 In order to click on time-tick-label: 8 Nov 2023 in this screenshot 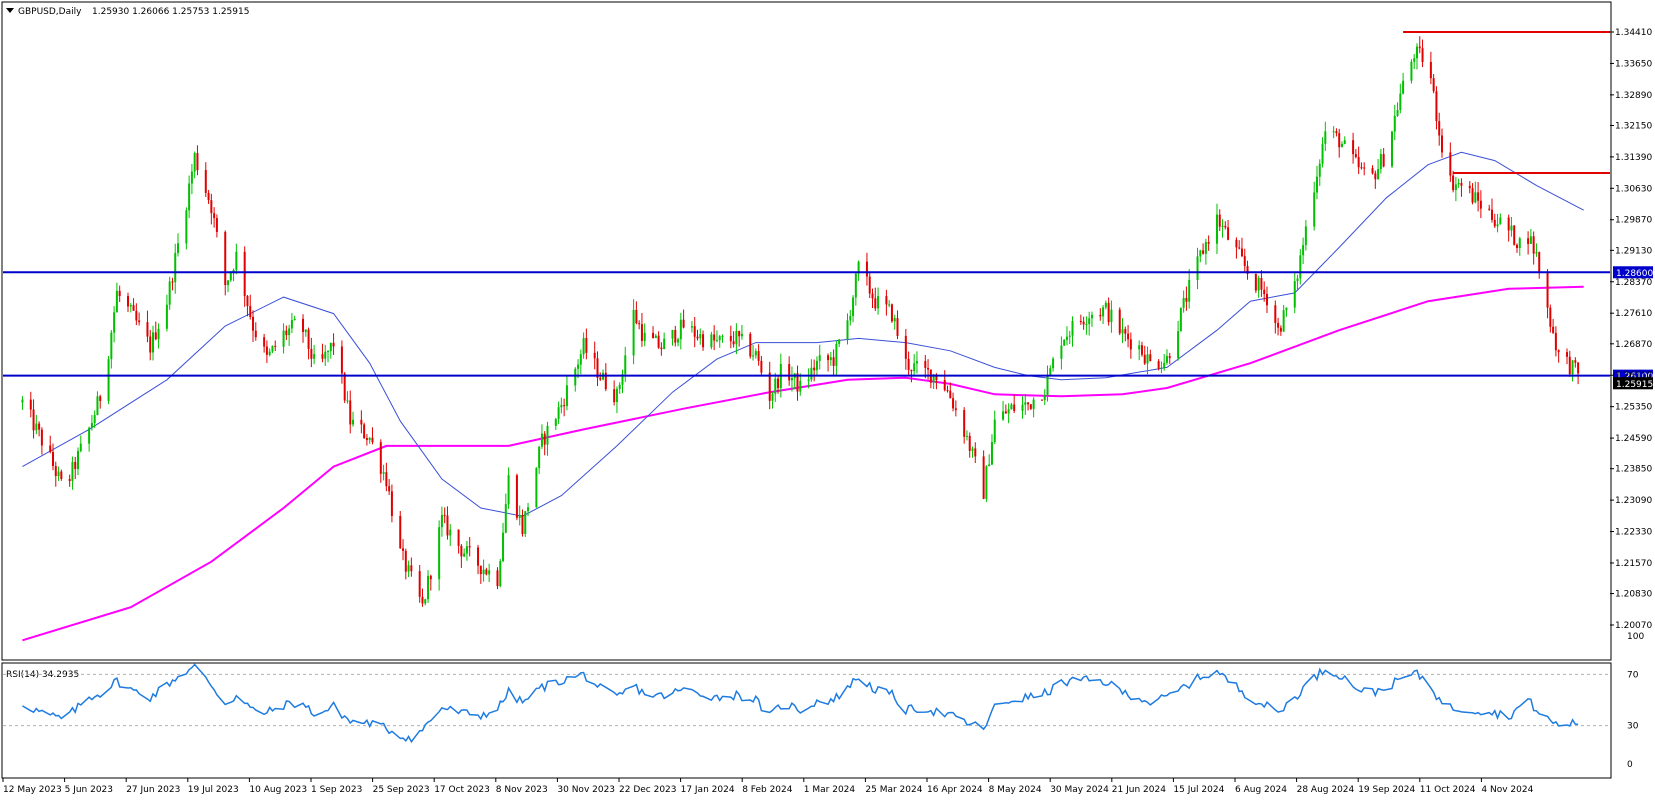, I will do `click(522, 790)`.